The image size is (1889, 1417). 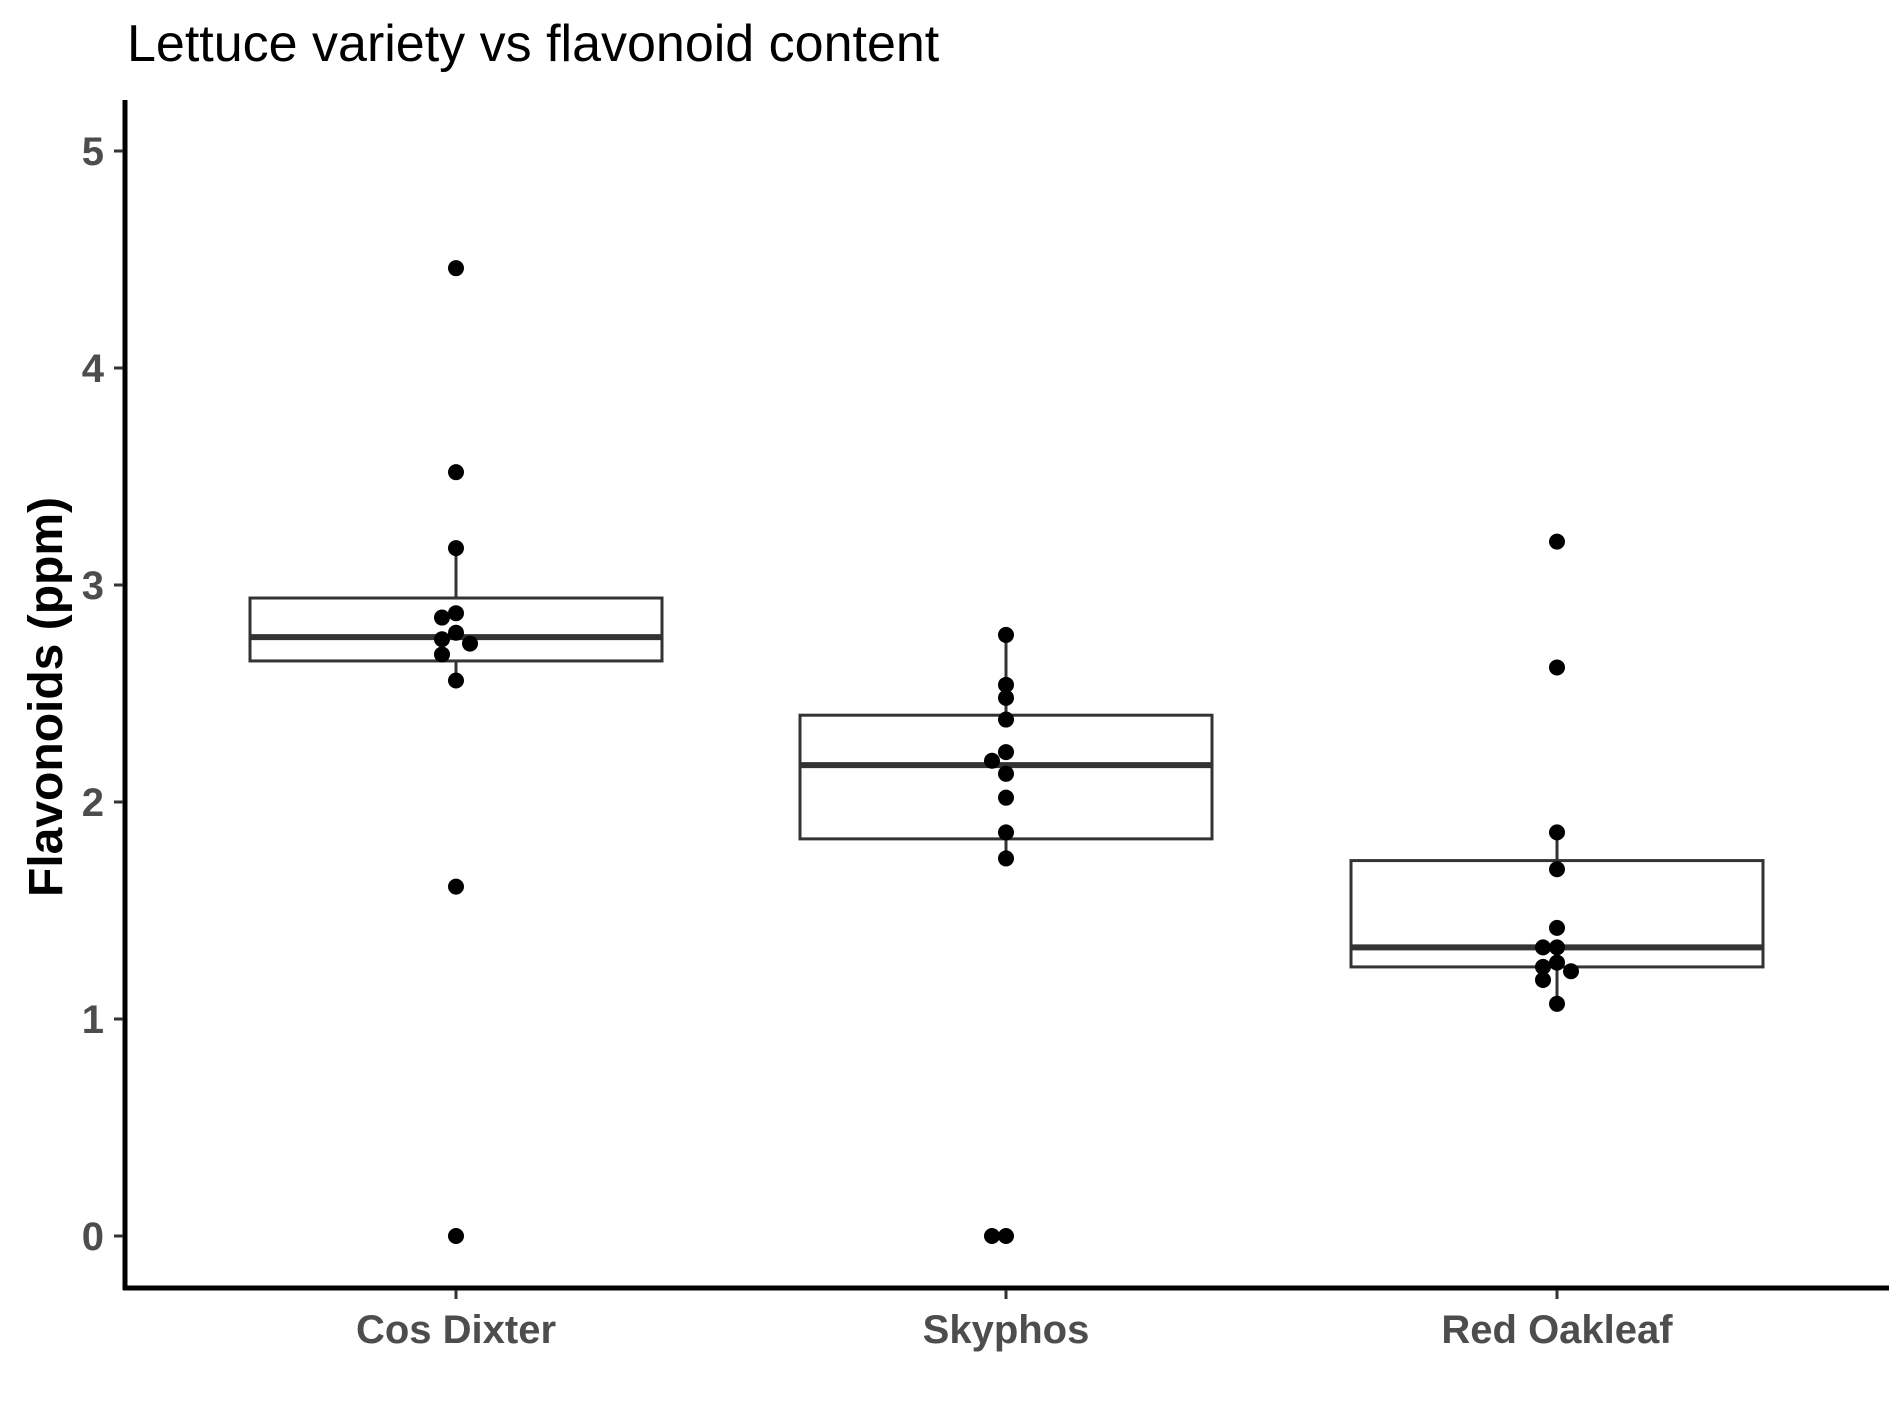 What do you see at coordinates (1006, 1330) in the screenshot?
I see `x-tick-label: Skyphos` at bounding box center [1006, 1330].